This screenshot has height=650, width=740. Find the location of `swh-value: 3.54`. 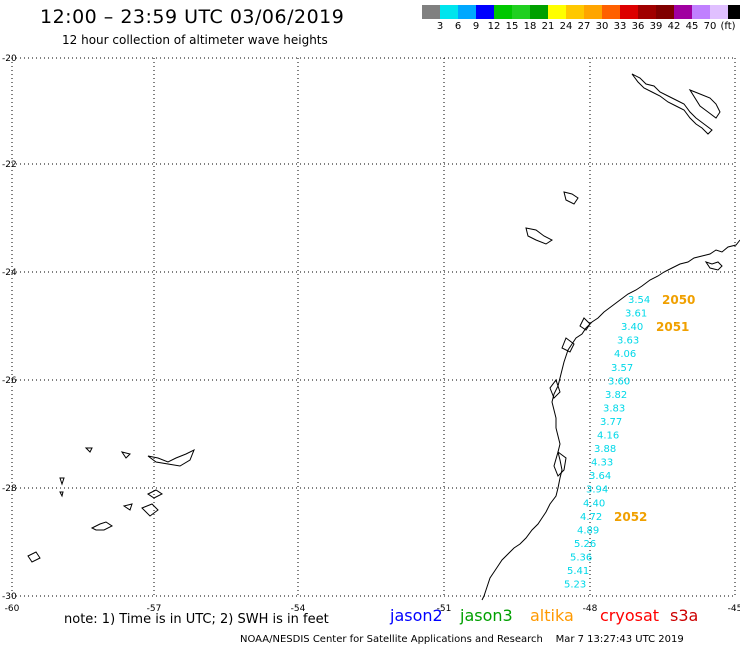

swh-value: 3.54 is located at coordinates (639, 300).